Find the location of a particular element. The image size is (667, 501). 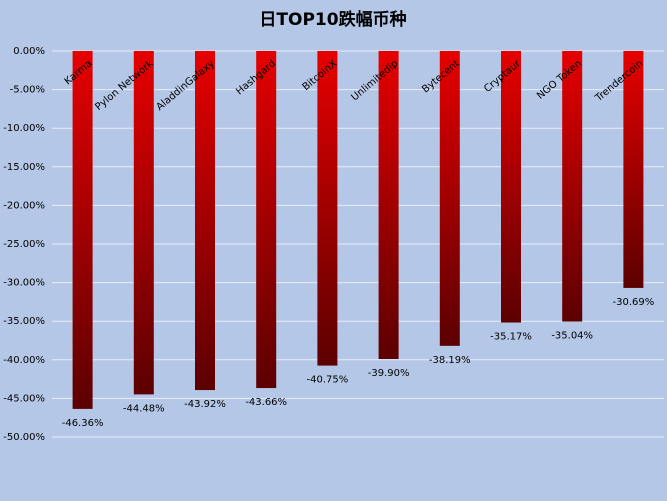

value-label: -40.75% is located at coordinates (328, 380).